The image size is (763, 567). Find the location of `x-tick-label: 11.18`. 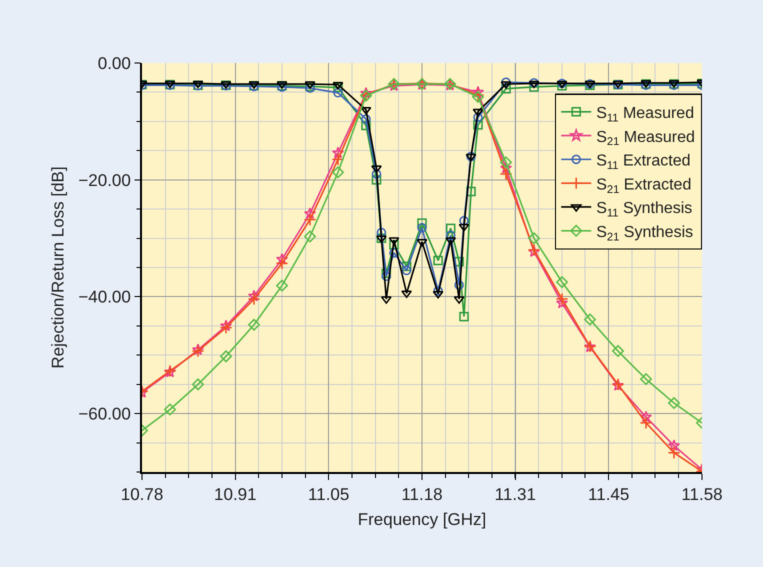

x-tick-label: 11.18 is located at coordinates (422, 494).